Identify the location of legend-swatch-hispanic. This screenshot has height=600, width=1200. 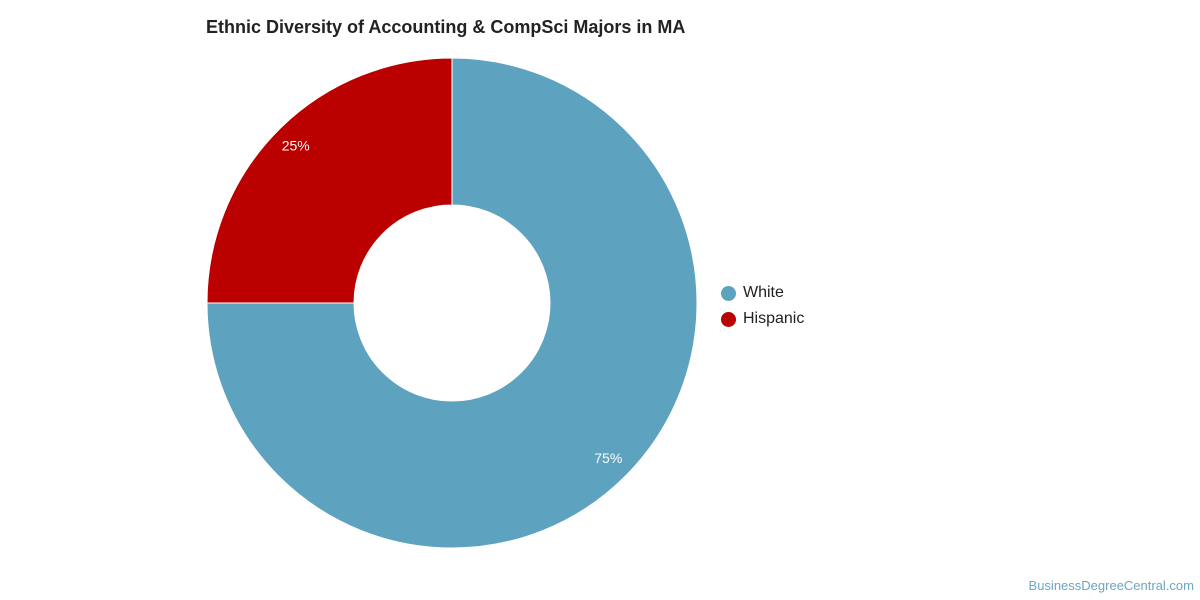
(728, 319).